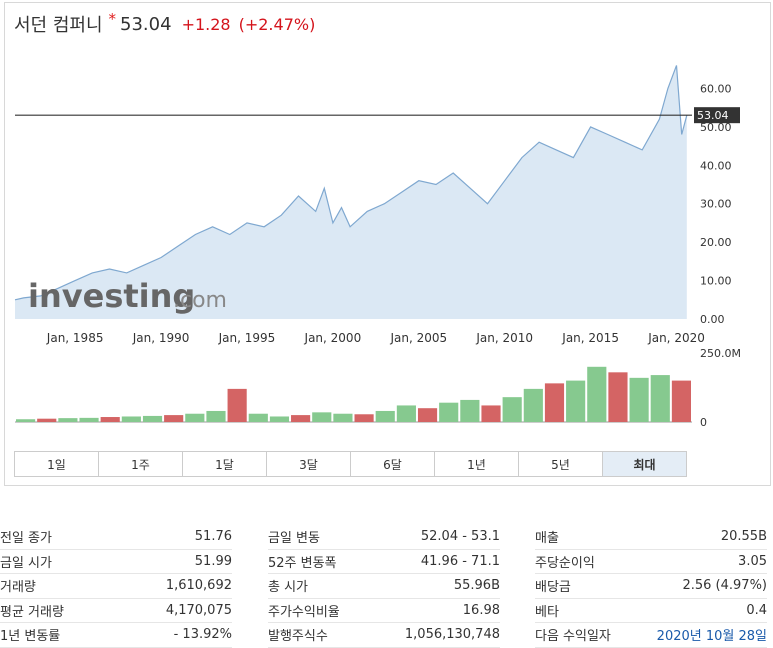  I want to click on y-tick-label: 30.00, so click(716, 204).